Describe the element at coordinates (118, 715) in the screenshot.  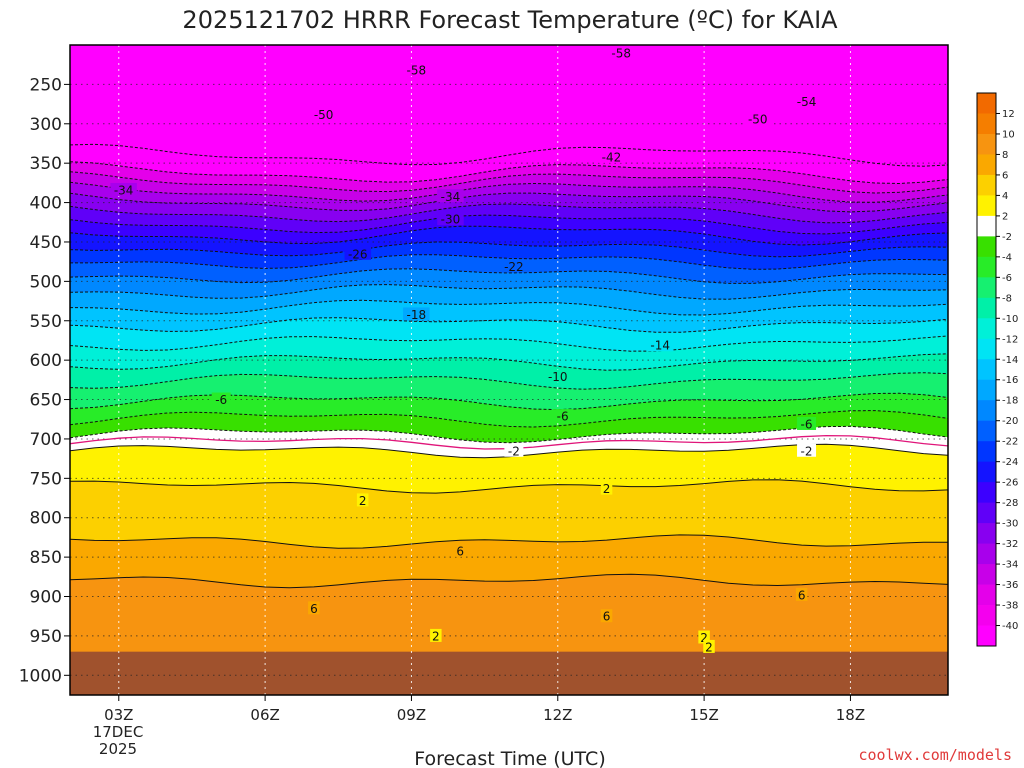
I see `x-tick-label-0: 03Z` at that location.